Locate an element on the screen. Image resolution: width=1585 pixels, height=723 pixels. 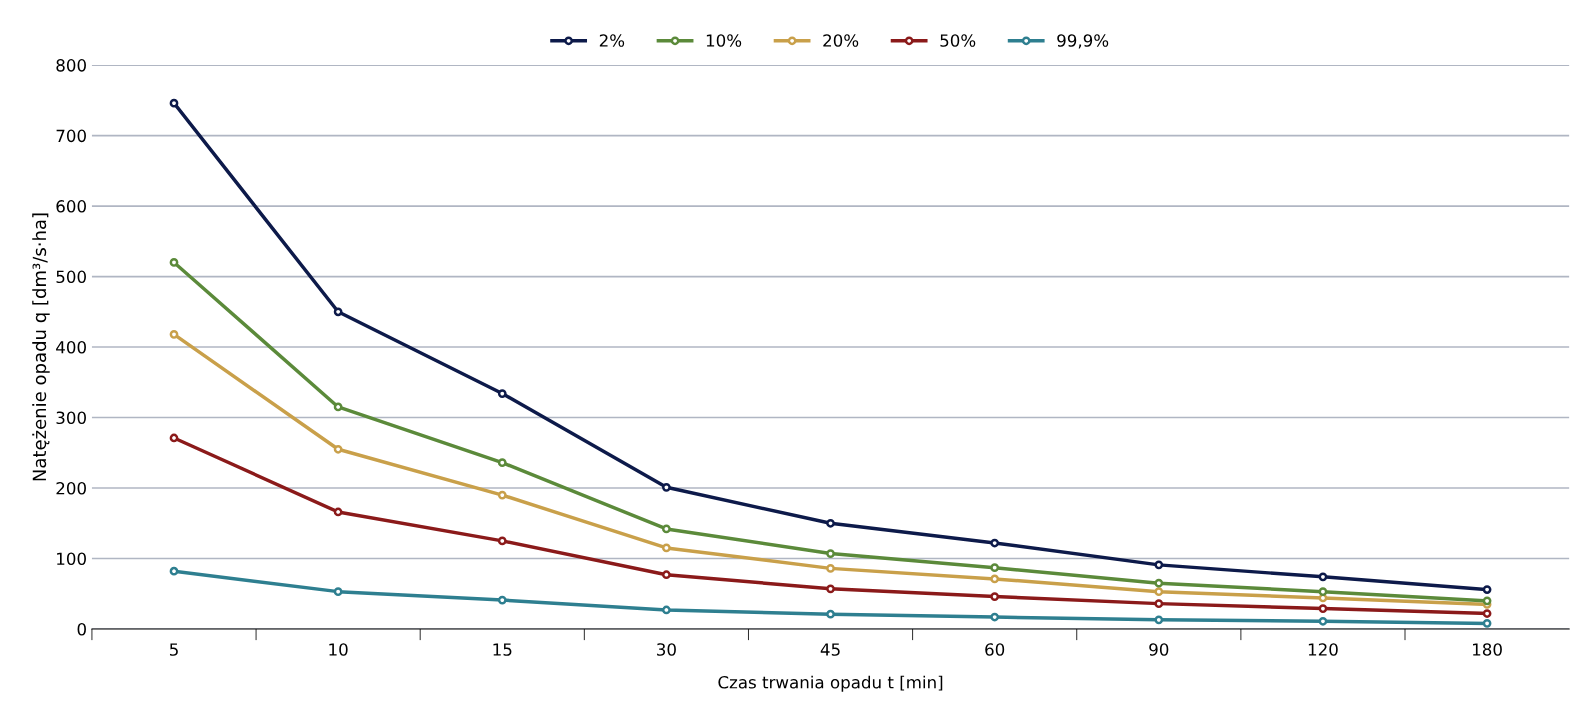
x-tick-label: 15 is located at coordinates (502, 649).